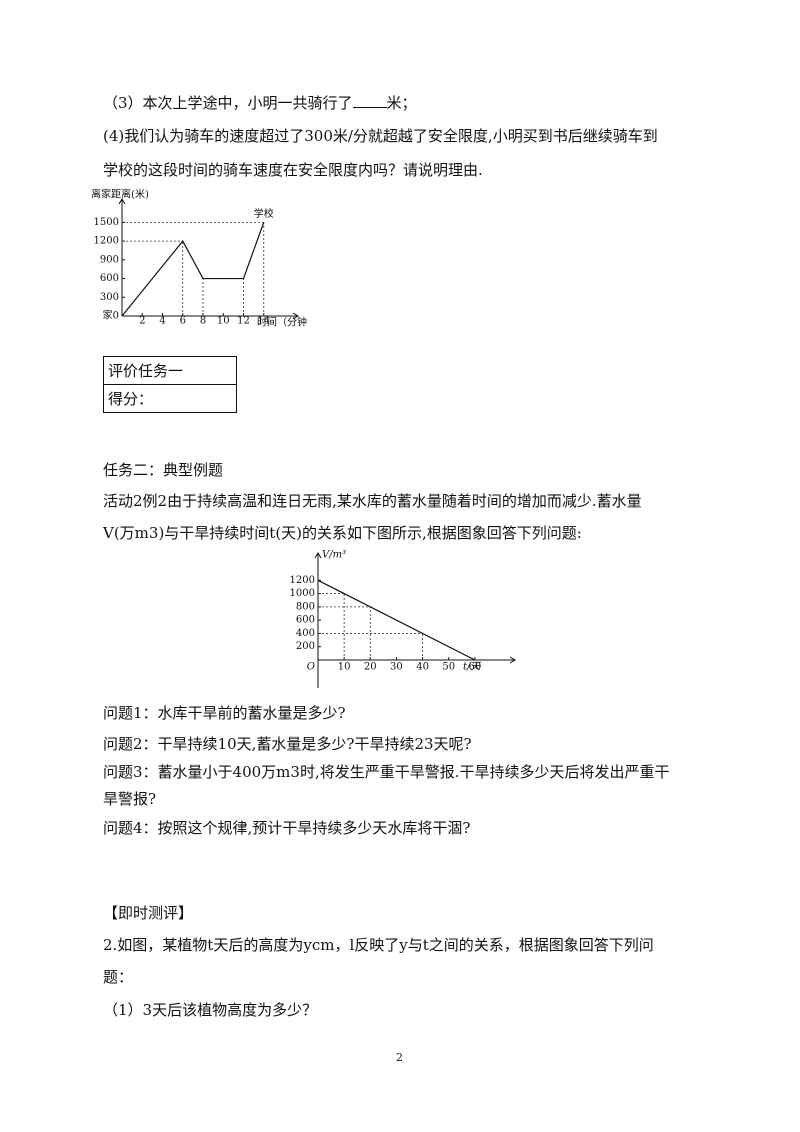 Image resolution: width=800 pixels, height=1132 pixels. I want to click on y-tick-label: 1500, so click(106, 222).